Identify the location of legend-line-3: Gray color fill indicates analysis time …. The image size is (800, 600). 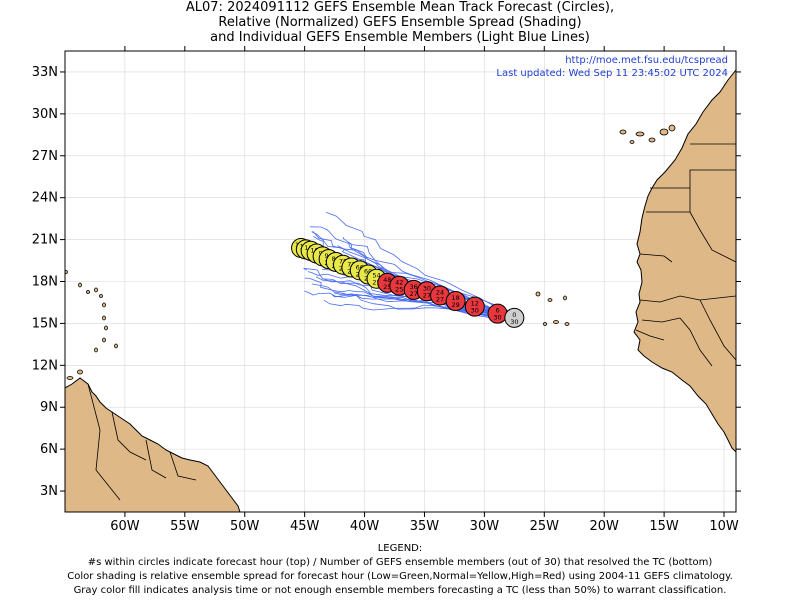
(400, 590).